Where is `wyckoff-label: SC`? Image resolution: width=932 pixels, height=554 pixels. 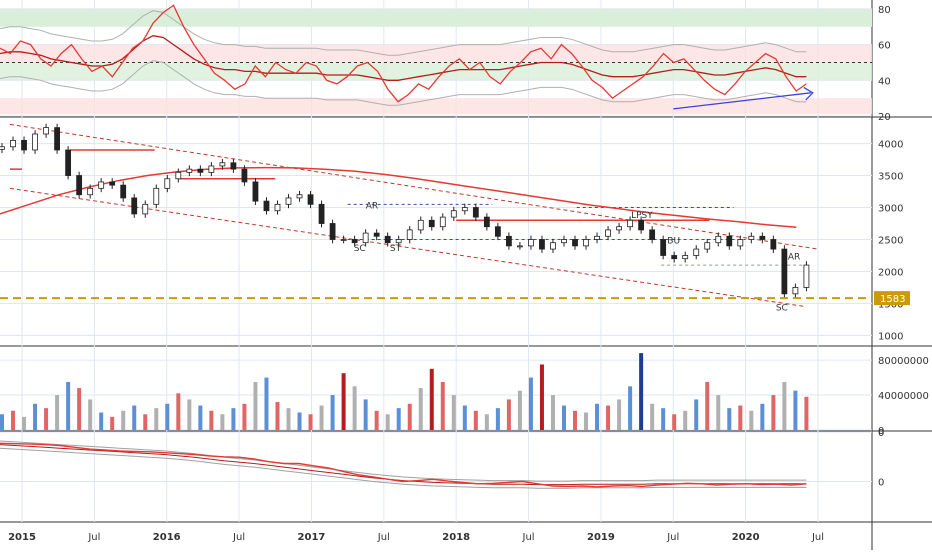 wyckoff-label: SC is located at coordinates (360, 249).